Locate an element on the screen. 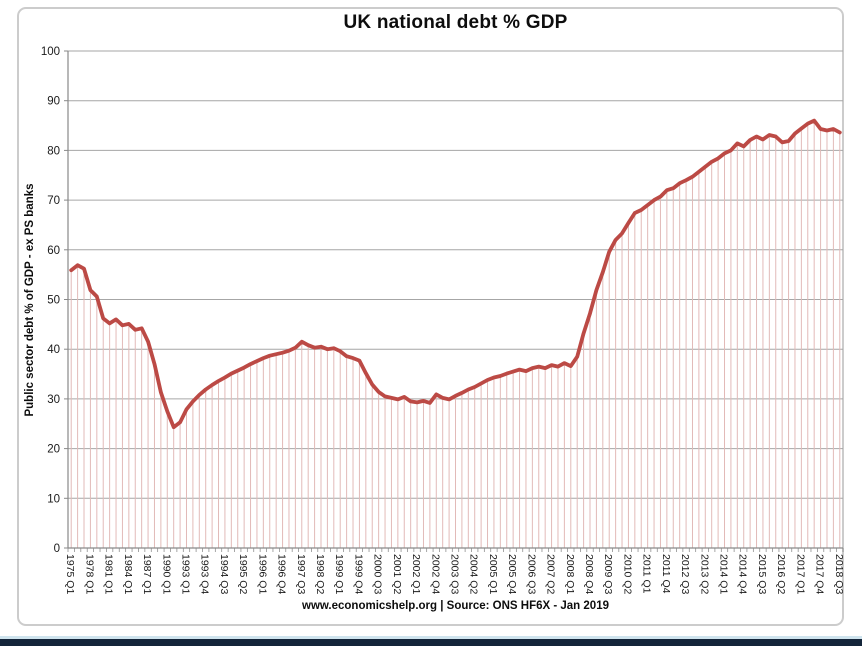  x-tick-label: 2014 Q1 is located at coordinates (724, 574).